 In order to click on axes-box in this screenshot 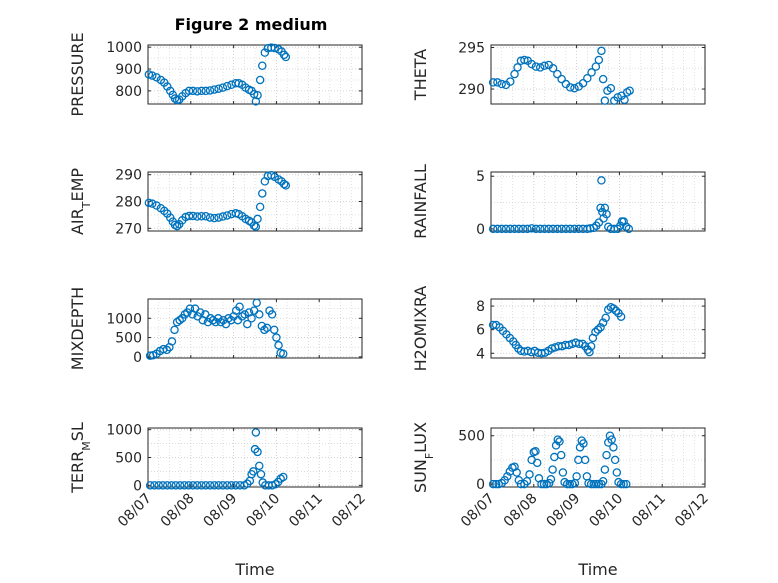, I will do `click(598, 328)`.